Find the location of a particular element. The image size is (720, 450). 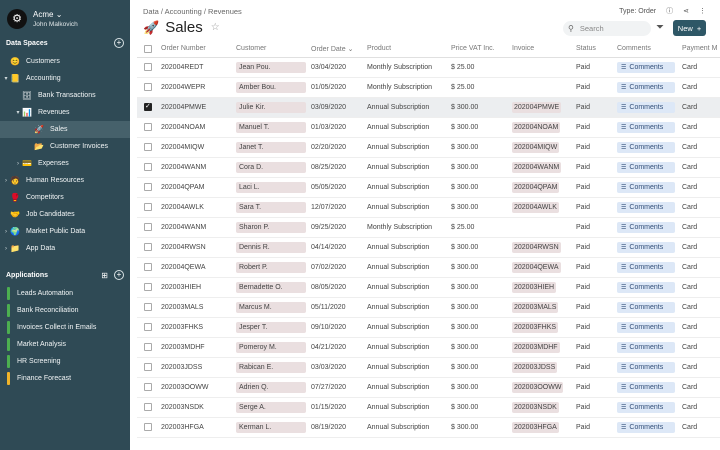

invoice-link: 202004MIQW is located at coordinates (536, 147).